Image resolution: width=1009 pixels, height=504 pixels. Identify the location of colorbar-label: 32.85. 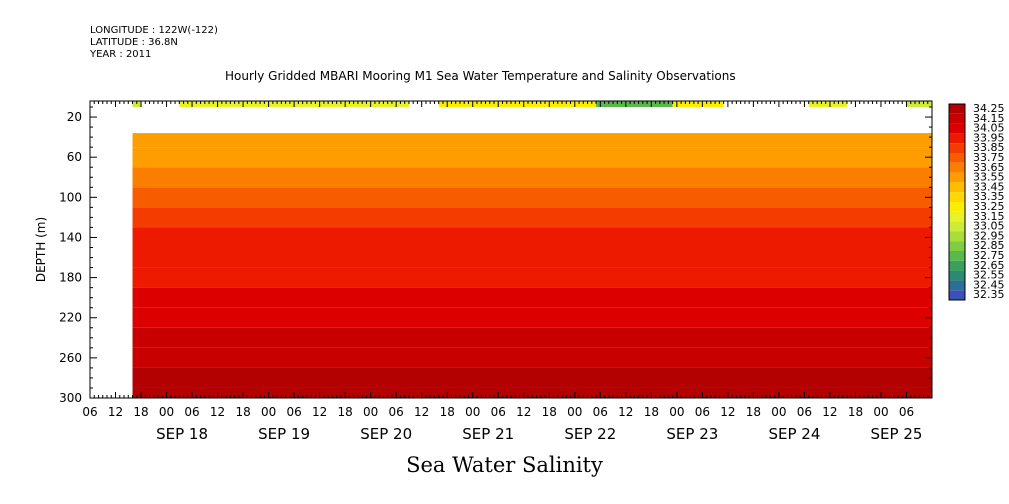
(989, 245).